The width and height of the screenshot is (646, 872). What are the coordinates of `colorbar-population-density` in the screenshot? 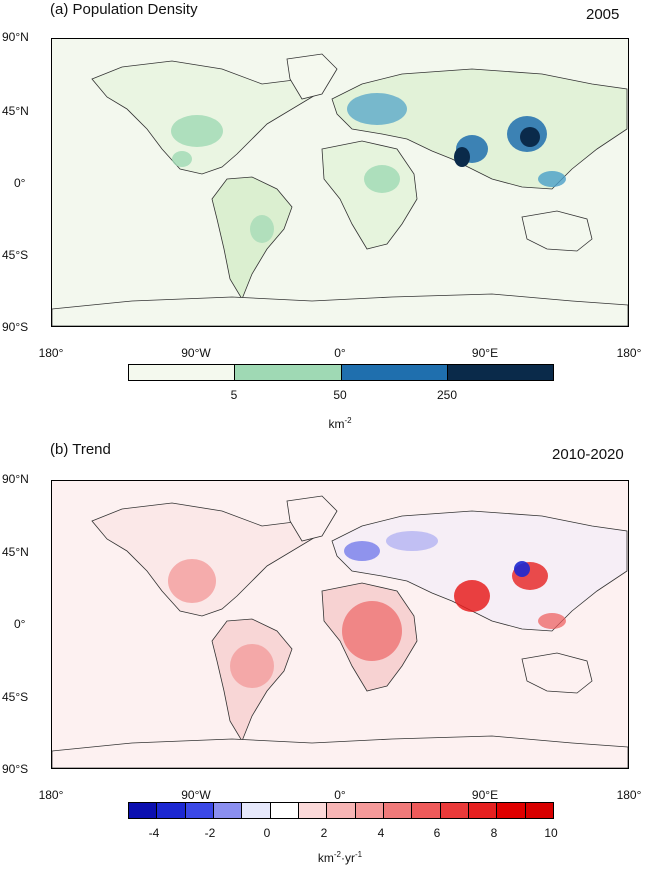 It's located at (341, 372).